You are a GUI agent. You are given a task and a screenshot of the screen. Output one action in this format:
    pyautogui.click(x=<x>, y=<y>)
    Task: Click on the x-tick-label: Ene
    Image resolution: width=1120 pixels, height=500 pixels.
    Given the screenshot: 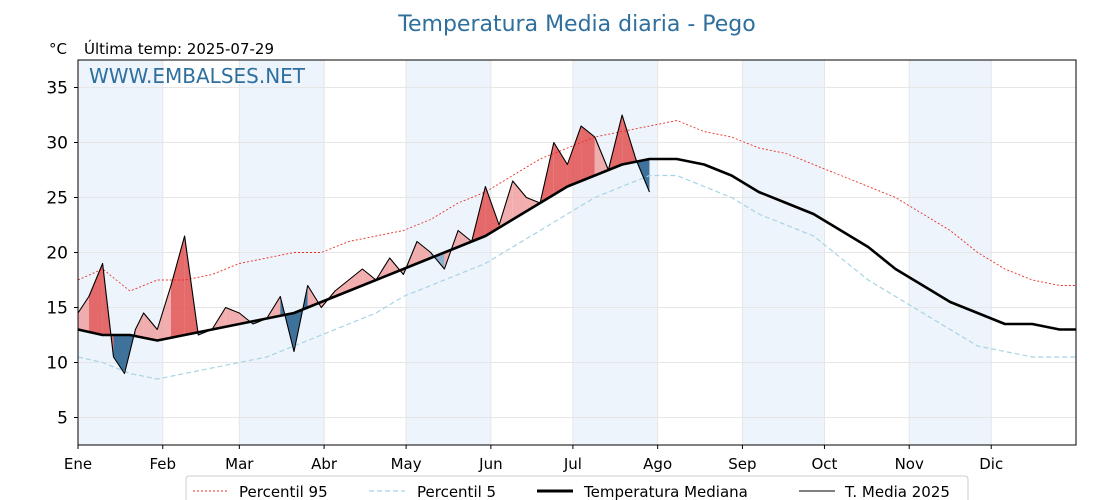 What is the action you would take?
    pyautogui.click(x=78, y=464)
    